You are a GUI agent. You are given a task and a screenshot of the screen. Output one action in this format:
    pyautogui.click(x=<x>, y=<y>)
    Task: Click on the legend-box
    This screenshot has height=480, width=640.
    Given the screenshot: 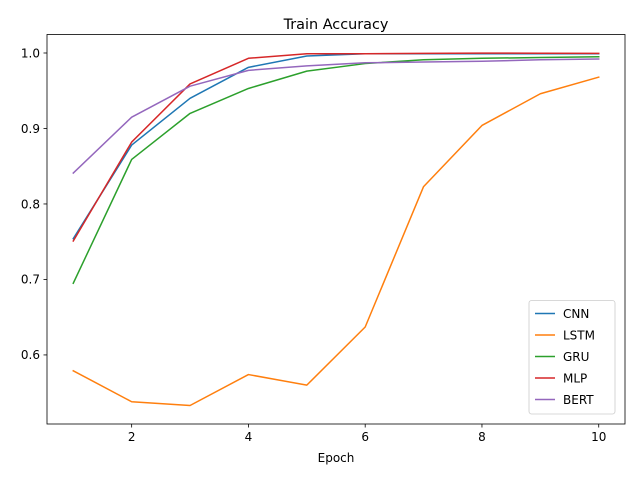 What is the action you would take?
    pyautogui.click(x=572, y=357)
    